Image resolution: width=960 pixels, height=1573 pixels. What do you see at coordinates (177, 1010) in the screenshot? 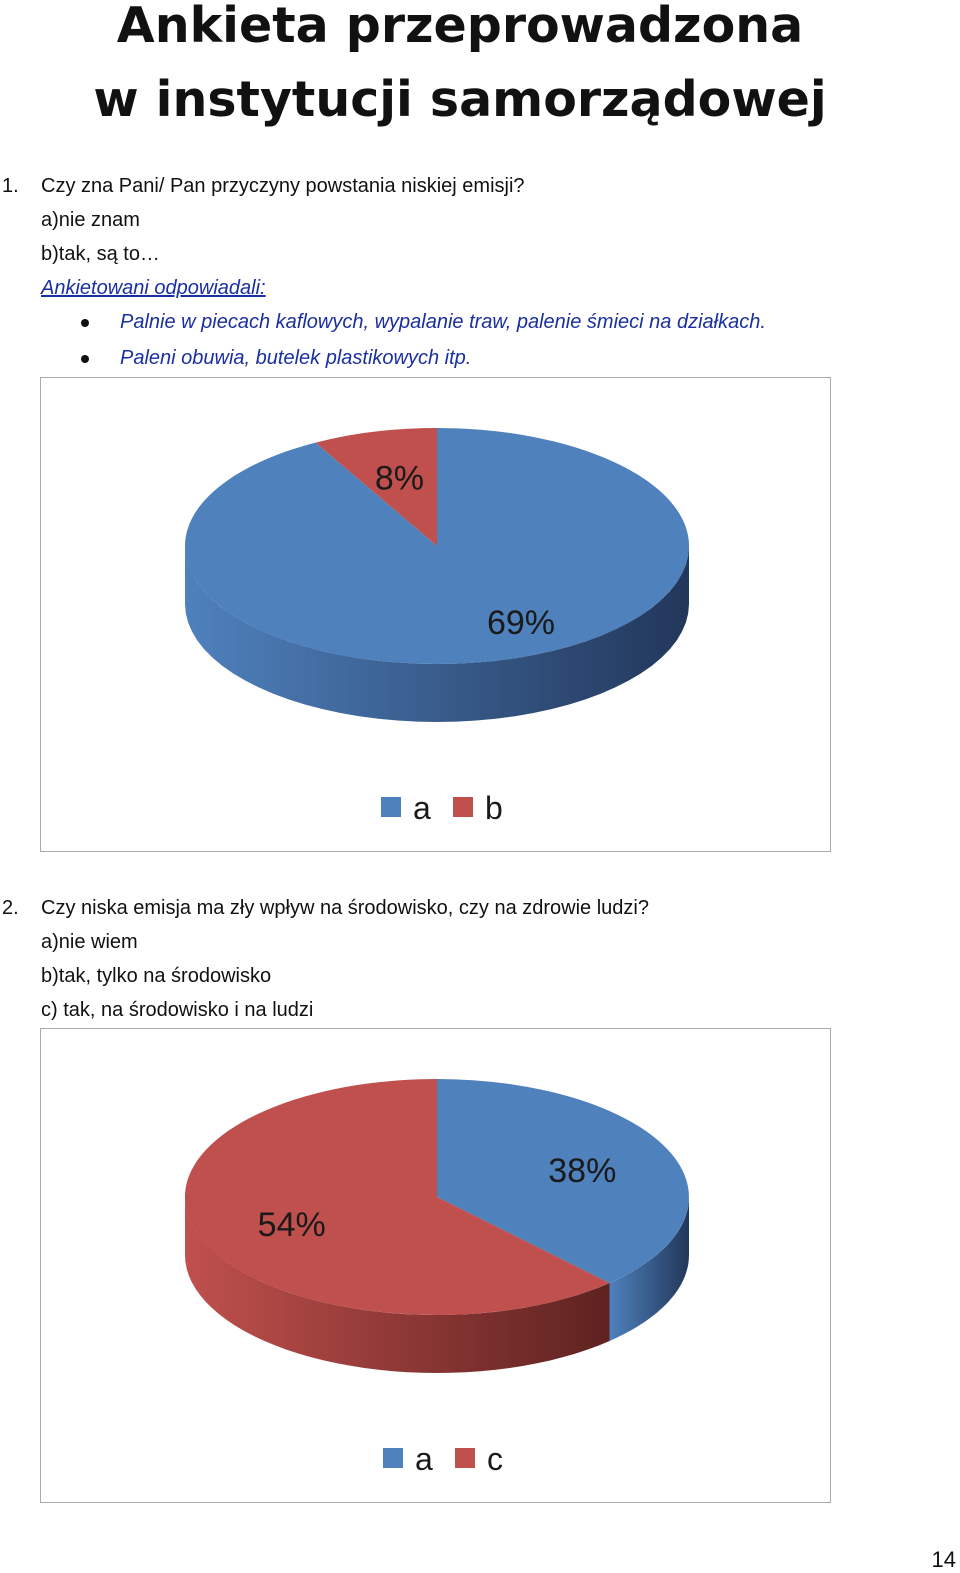
I see `question-2-option-c: c) tak, na środowisko i na ludzi` at bounding box center [177, 1010].